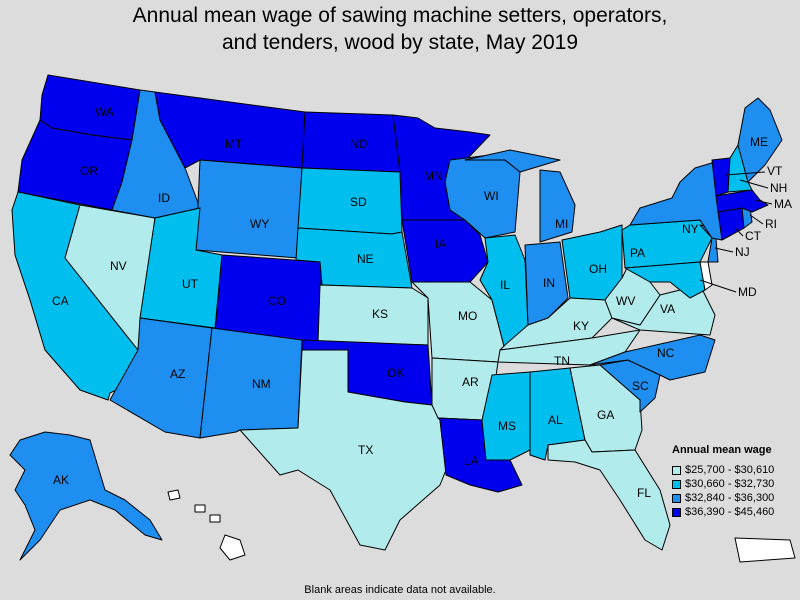  I want to click on legend-label: $36,390 - $45,460, so click(730, 512).